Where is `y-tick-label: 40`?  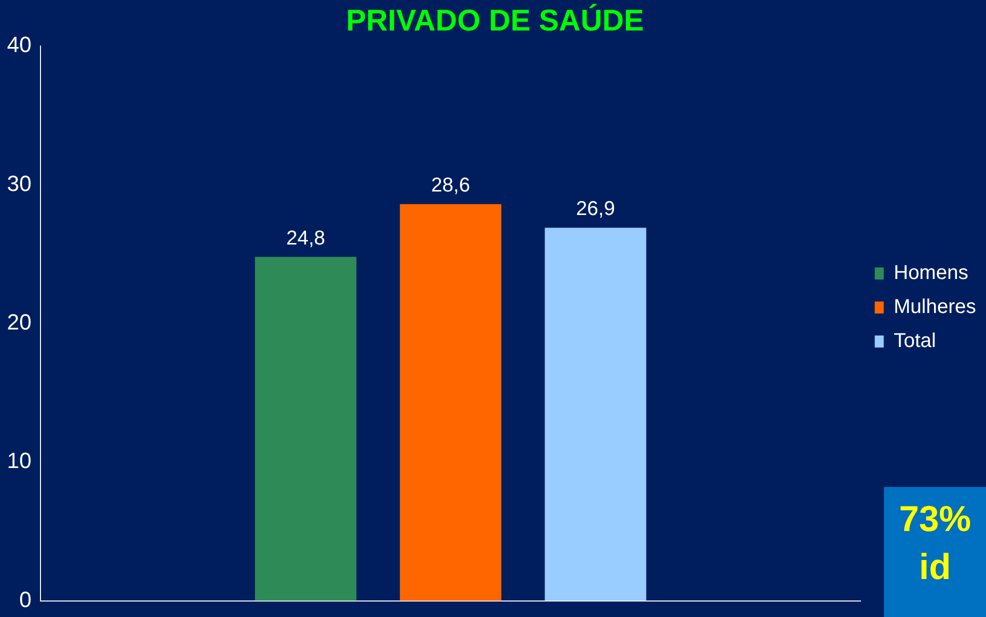 y-tick-label: 40 is located at coordinates (19, 45).